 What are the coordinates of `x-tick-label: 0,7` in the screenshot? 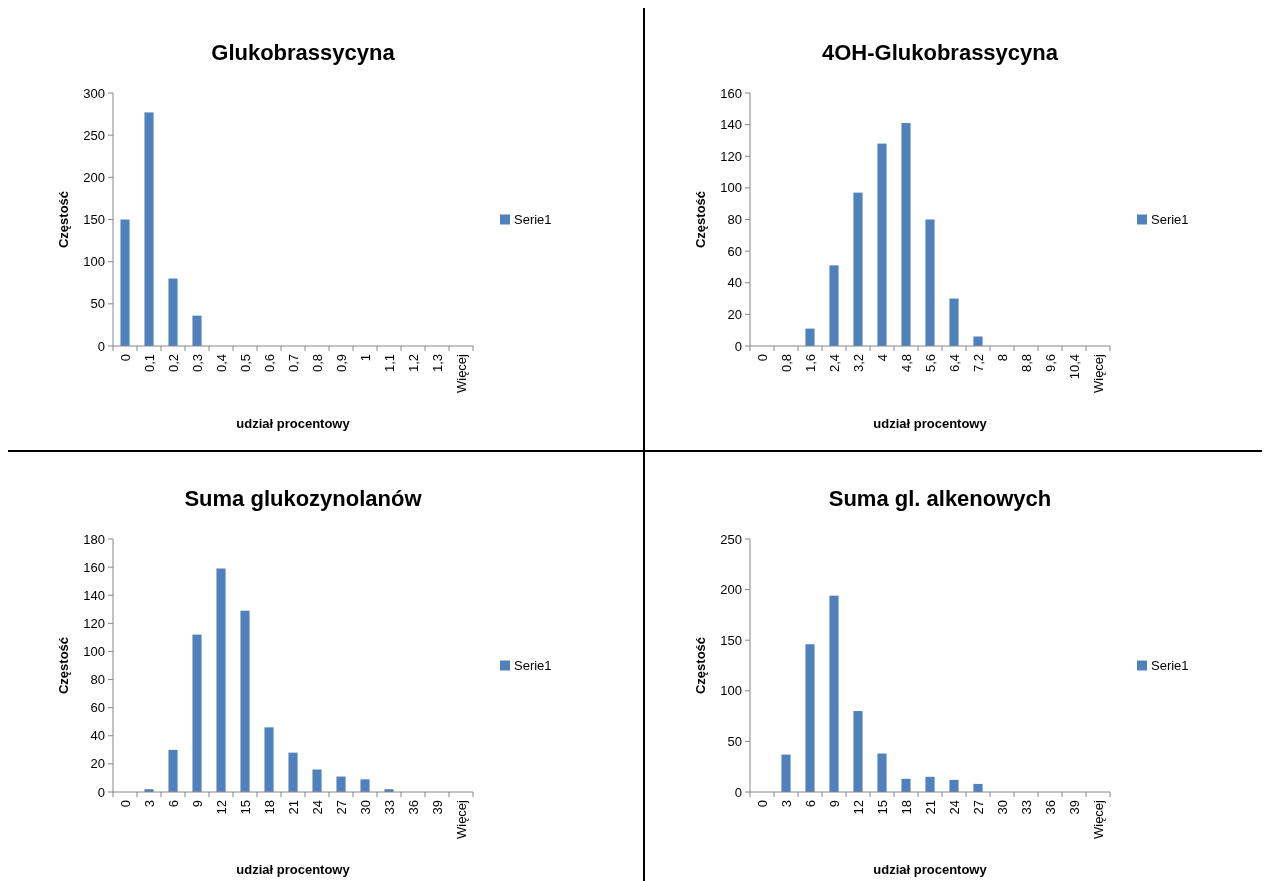 It's located at (293, 363).